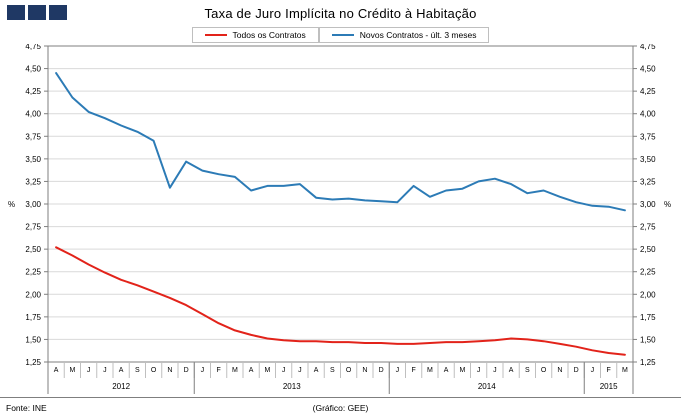 The image size is (681, 418). What do you see at coordinates (609, 386) in the screenshot?
I see `svg-text: 2015` at bounding box center [609, 386].